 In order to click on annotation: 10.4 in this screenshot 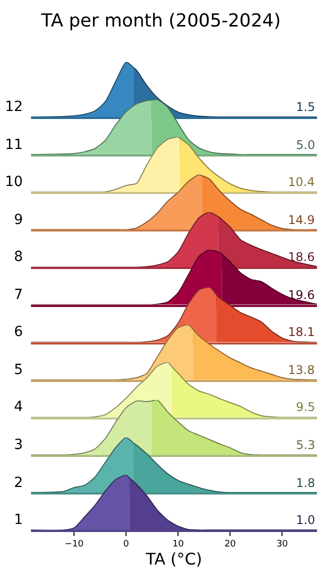, I will do `click(301, 182)`.